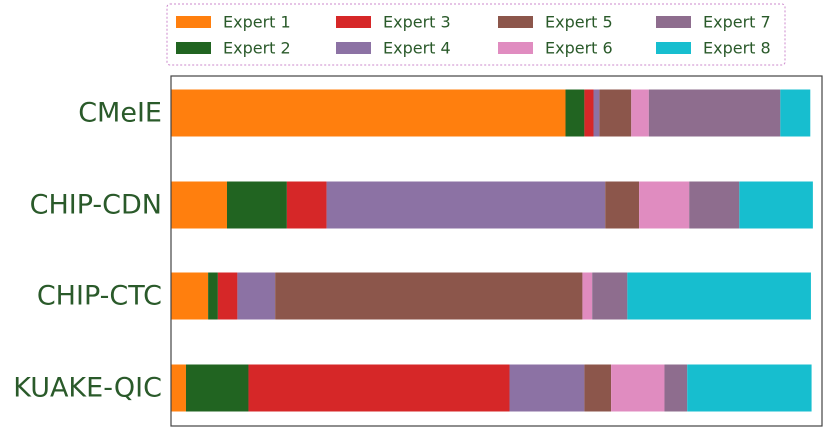  Describe the element at coordinates (257, 22) in the screenshot. I see `legend-label-expert-1: Expert 1` at that location.